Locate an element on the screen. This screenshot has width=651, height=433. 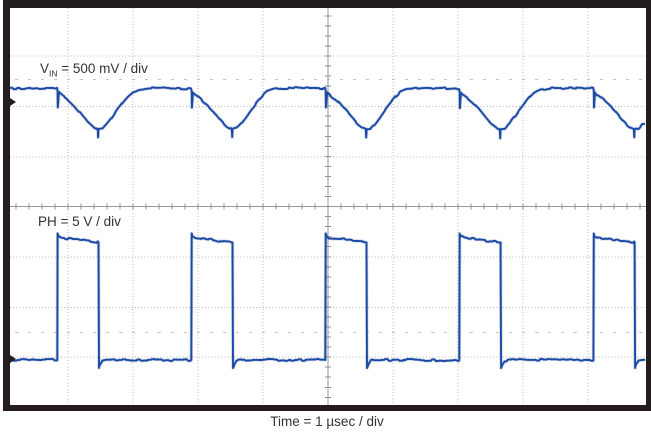
vin-label-prefix: V is located at coordinates (45, 68).